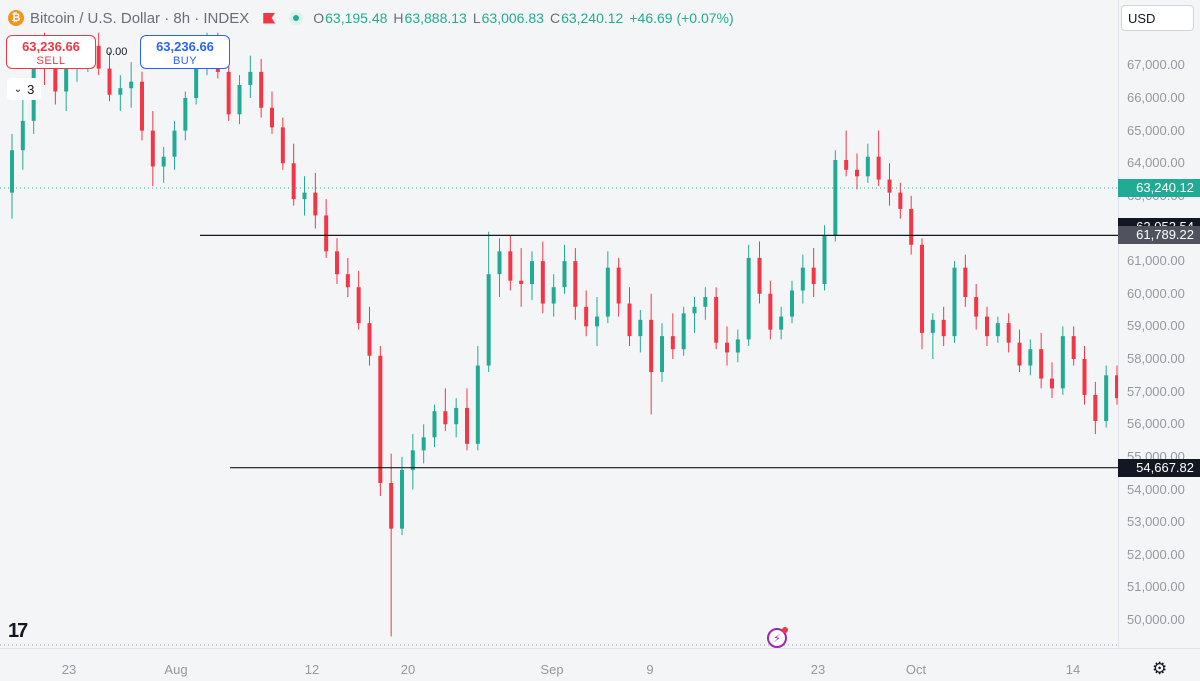 The width and height of the screenshot is (1200, 681). What do you see at coordinates (818, 669) in the screenshot?
I see `time-tick-label: 23` at bounding box center [818, 669].